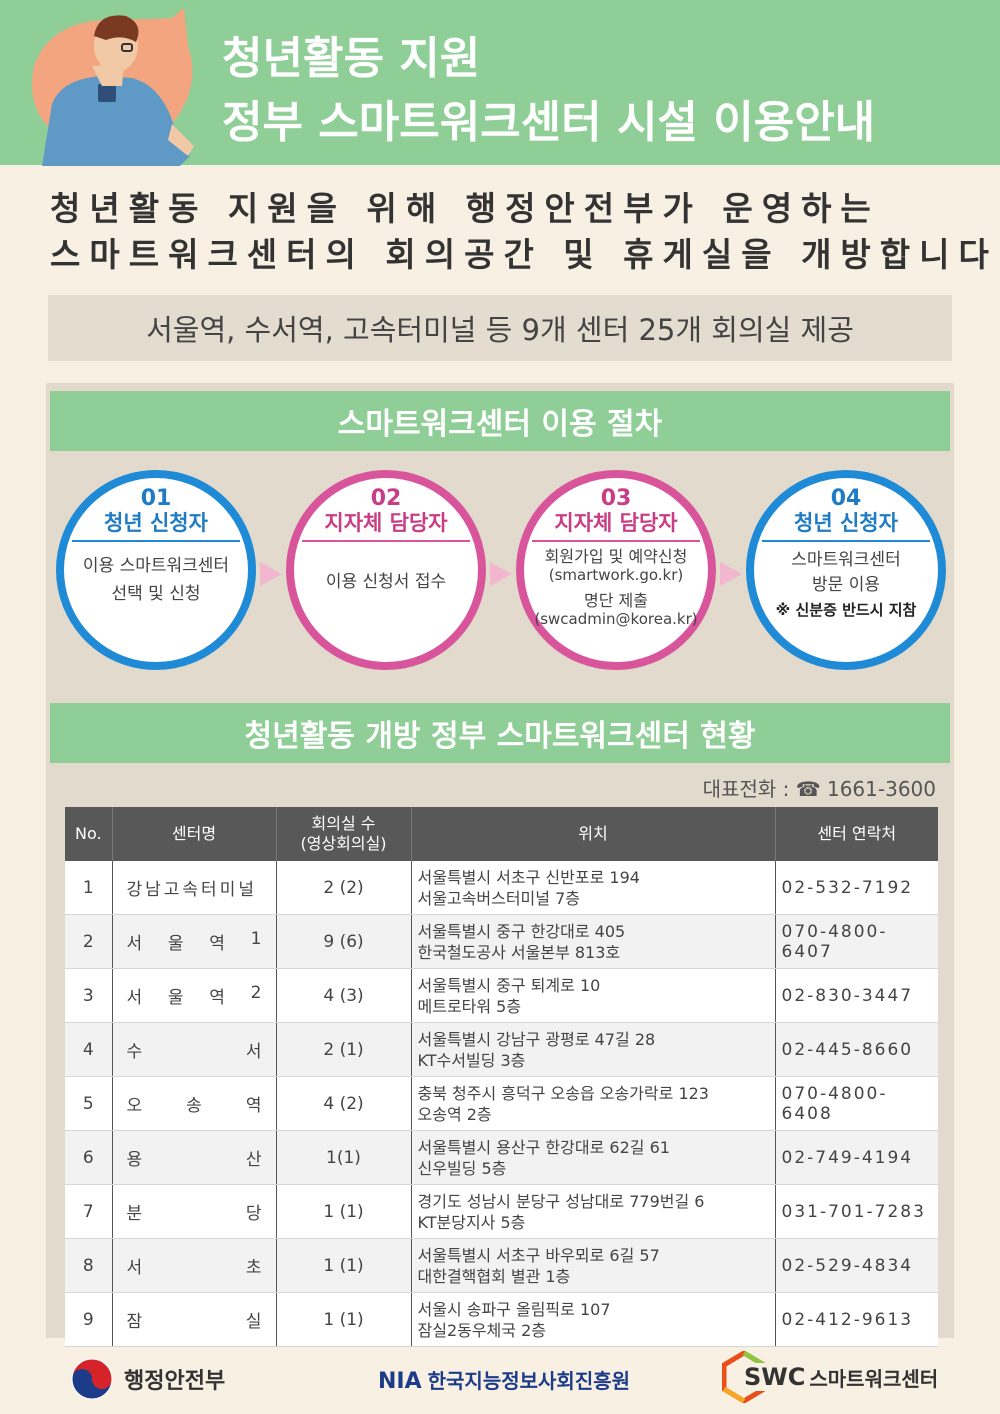 This screenshot has height=1414, width=1000. What do you see at coordinates (563, 1093) in the screenshot?
I see `location-line: 충북 청주시 흥덕구 오송읍 오송가락로 123` at bounding box center [563, 1093].